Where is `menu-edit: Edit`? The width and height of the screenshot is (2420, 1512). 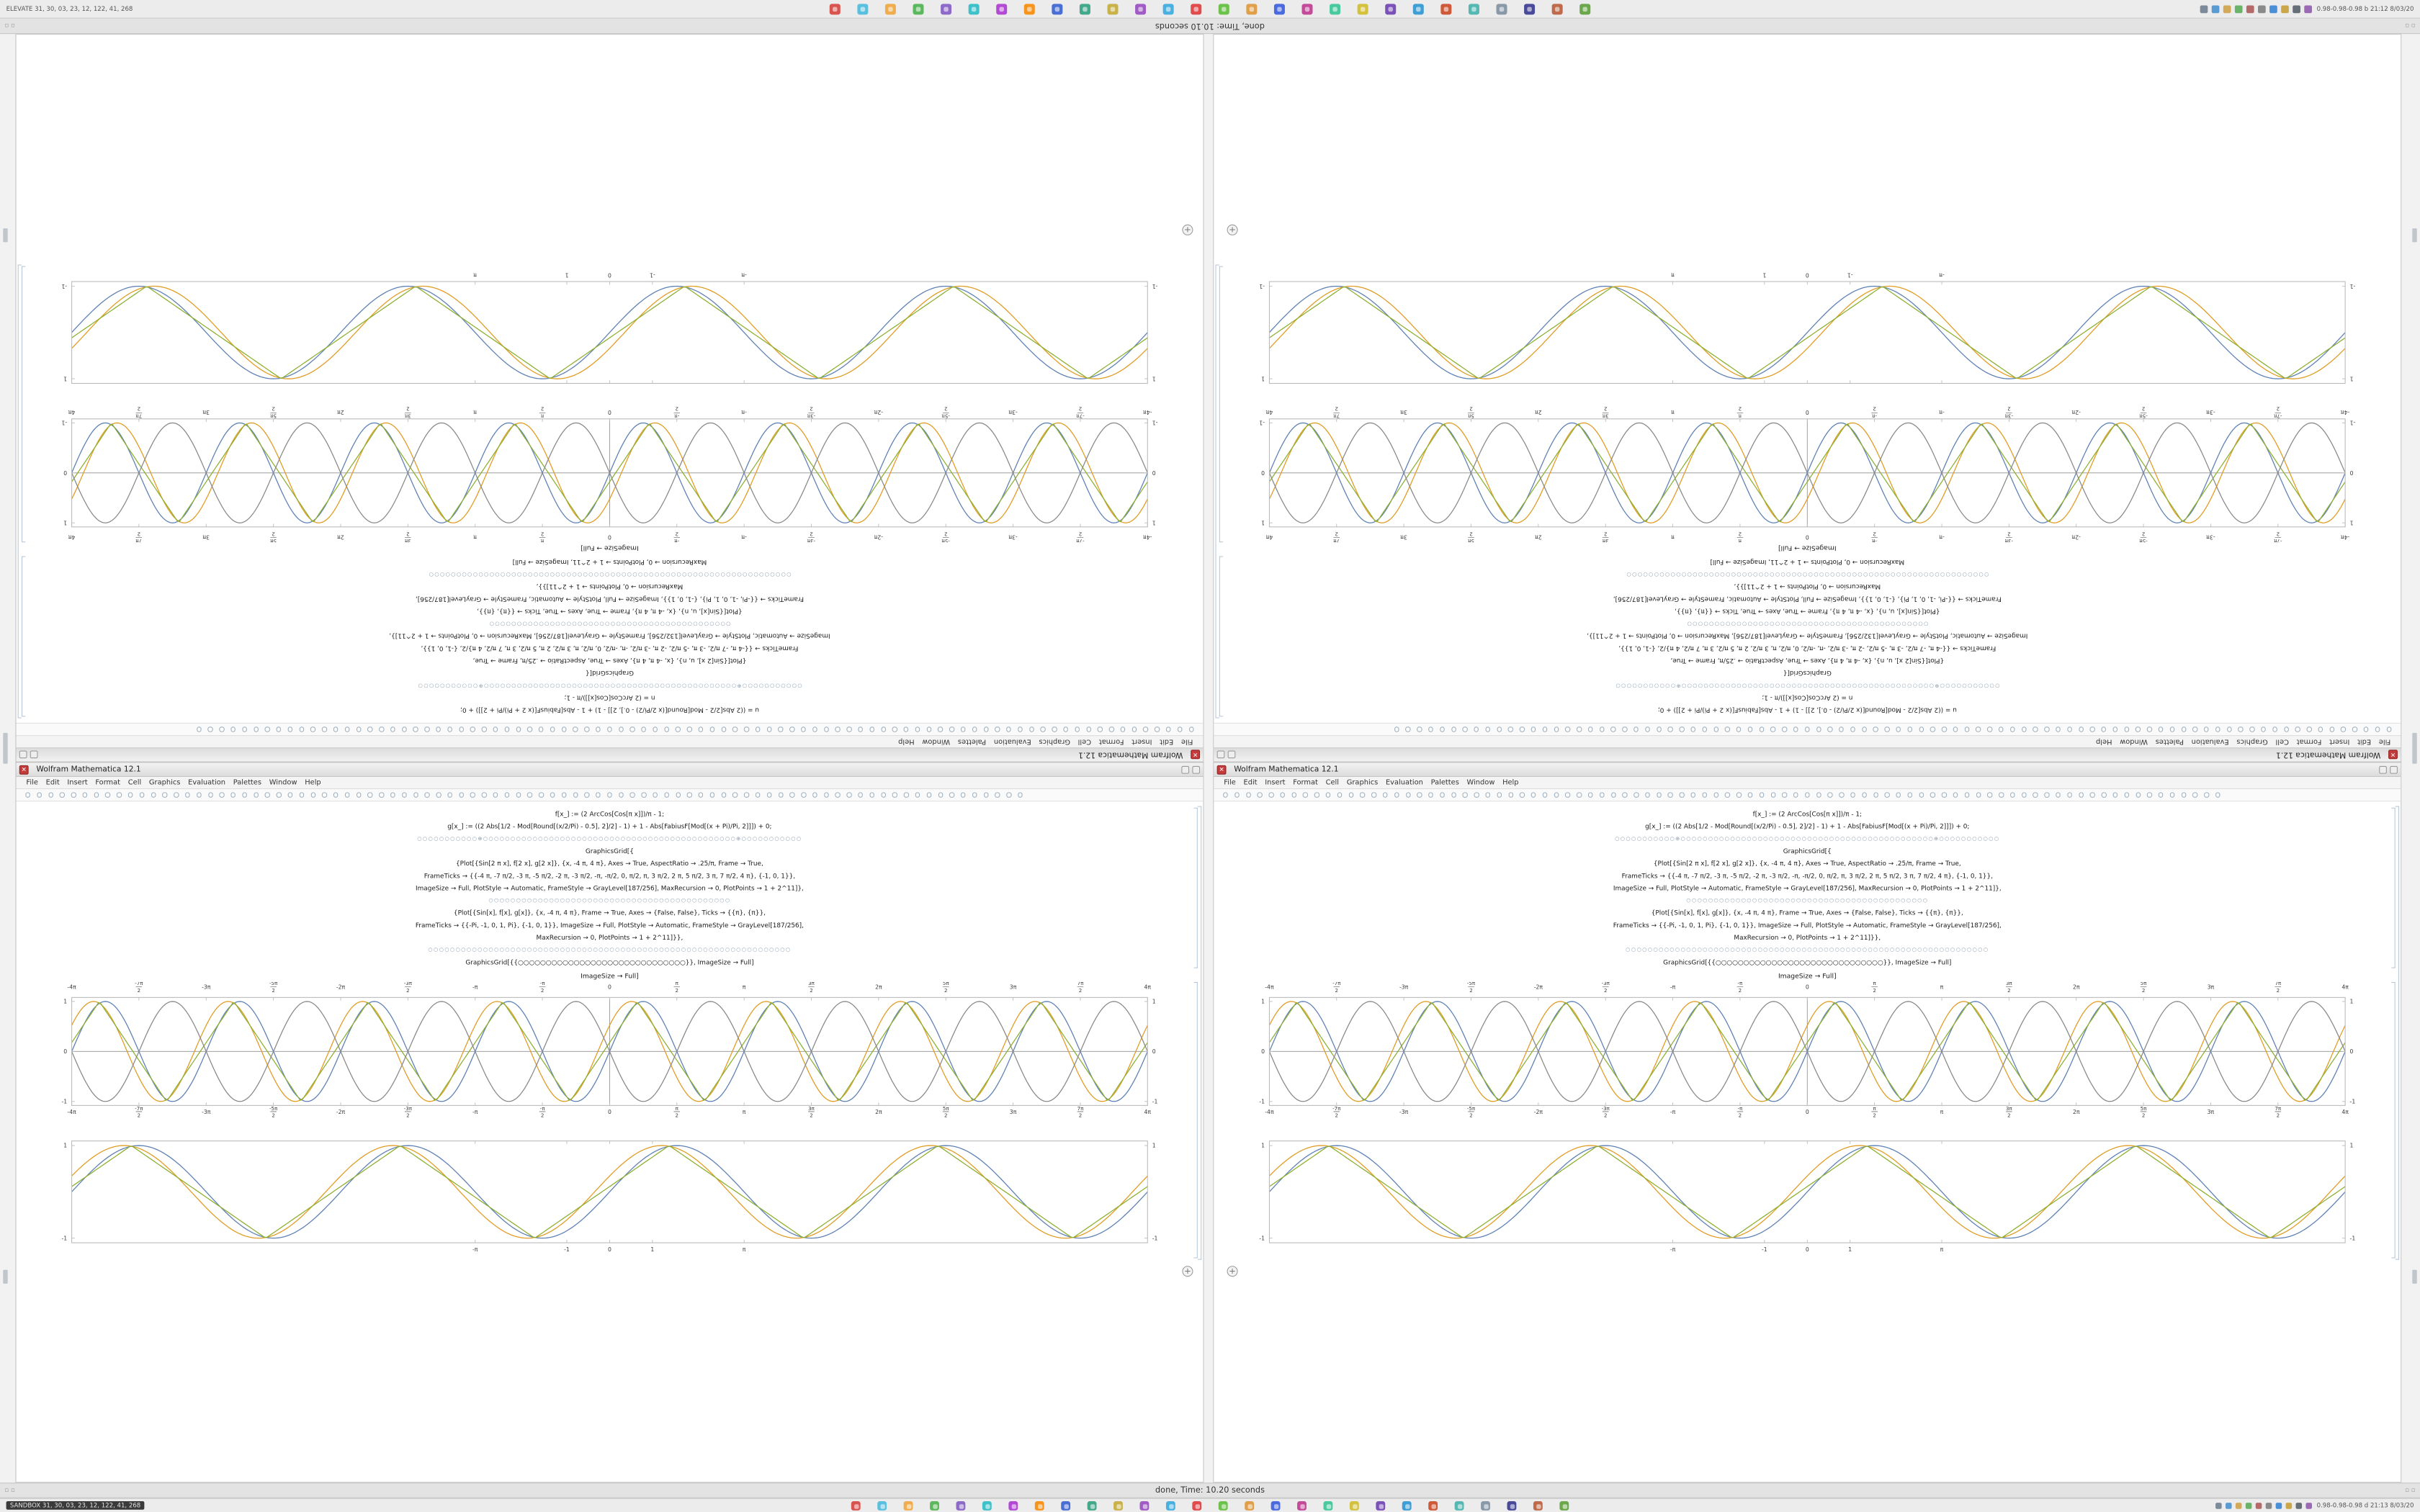
menu-edit: Edit is located at coordinates (53, 782).